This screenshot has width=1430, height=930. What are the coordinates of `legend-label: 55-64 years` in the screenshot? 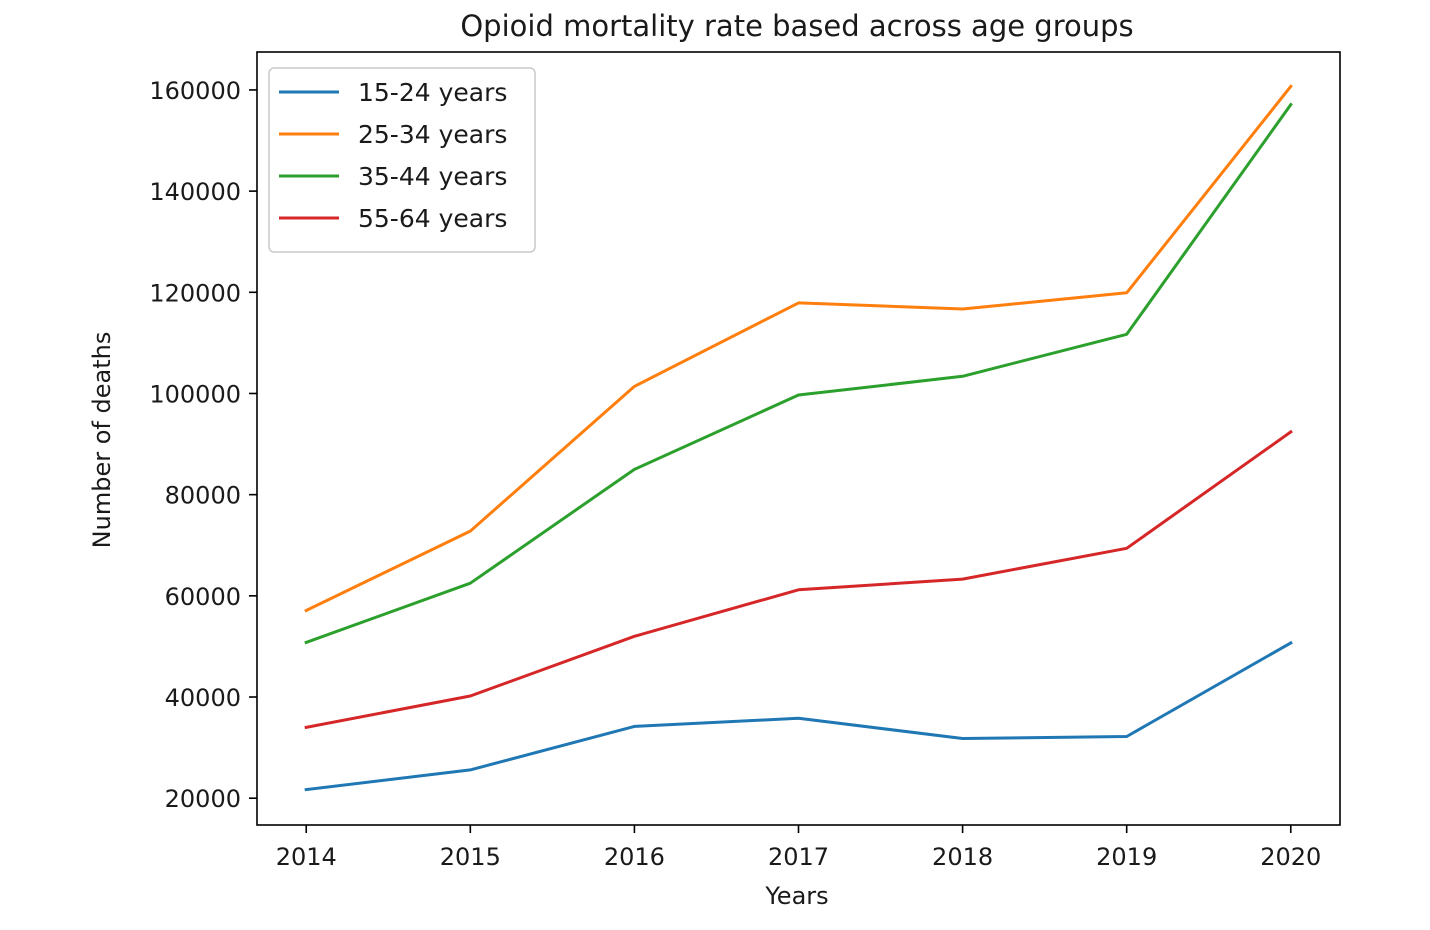 It's located at (432, 218).